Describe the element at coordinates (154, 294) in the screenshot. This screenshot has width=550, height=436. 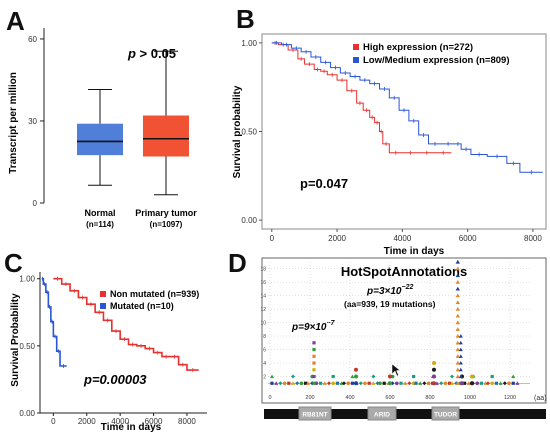
I see `panel-c-legend-label: Non mutated (n=939)` at that location.